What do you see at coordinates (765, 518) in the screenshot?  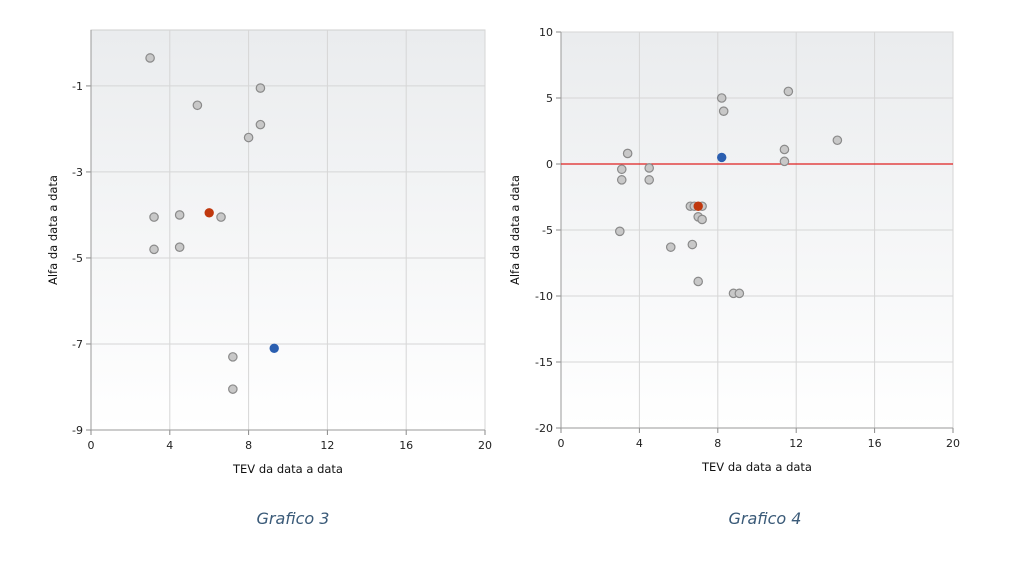 I see `chart-caption: Grafico 4` at bounding box center [765, 518].